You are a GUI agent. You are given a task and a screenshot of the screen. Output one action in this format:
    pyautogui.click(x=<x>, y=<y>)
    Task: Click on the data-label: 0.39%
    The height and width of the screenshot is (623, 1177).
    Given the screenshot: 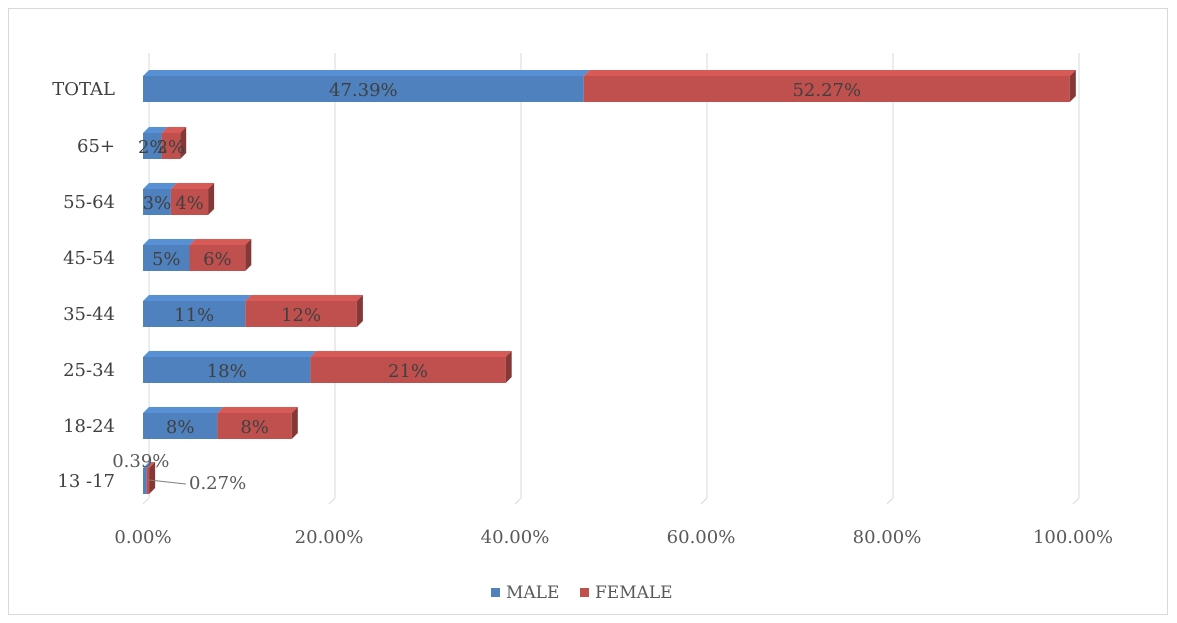 What is the action you would take?
    pyautogui.click(x=140, y=461)
    